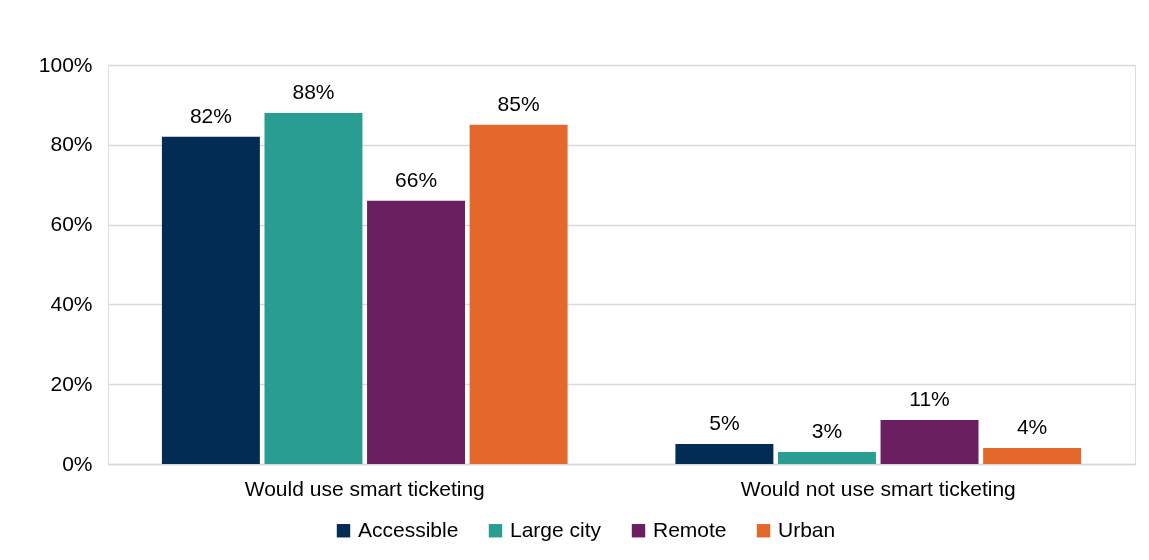 The height and width of the screenshot is (560, 1149). Describe the element at coordinates (724, 423) in the screenshot. I see `data-label: 5%` at that location.